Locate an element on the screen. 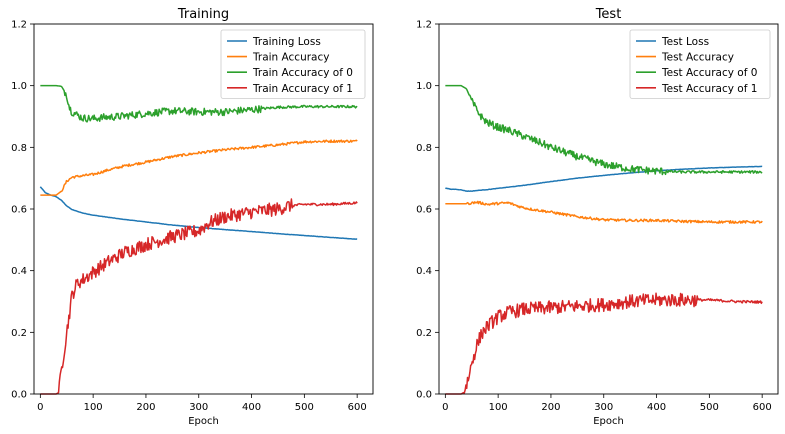  legend-label-1: Test Loss is located at coordinates (685, 42).